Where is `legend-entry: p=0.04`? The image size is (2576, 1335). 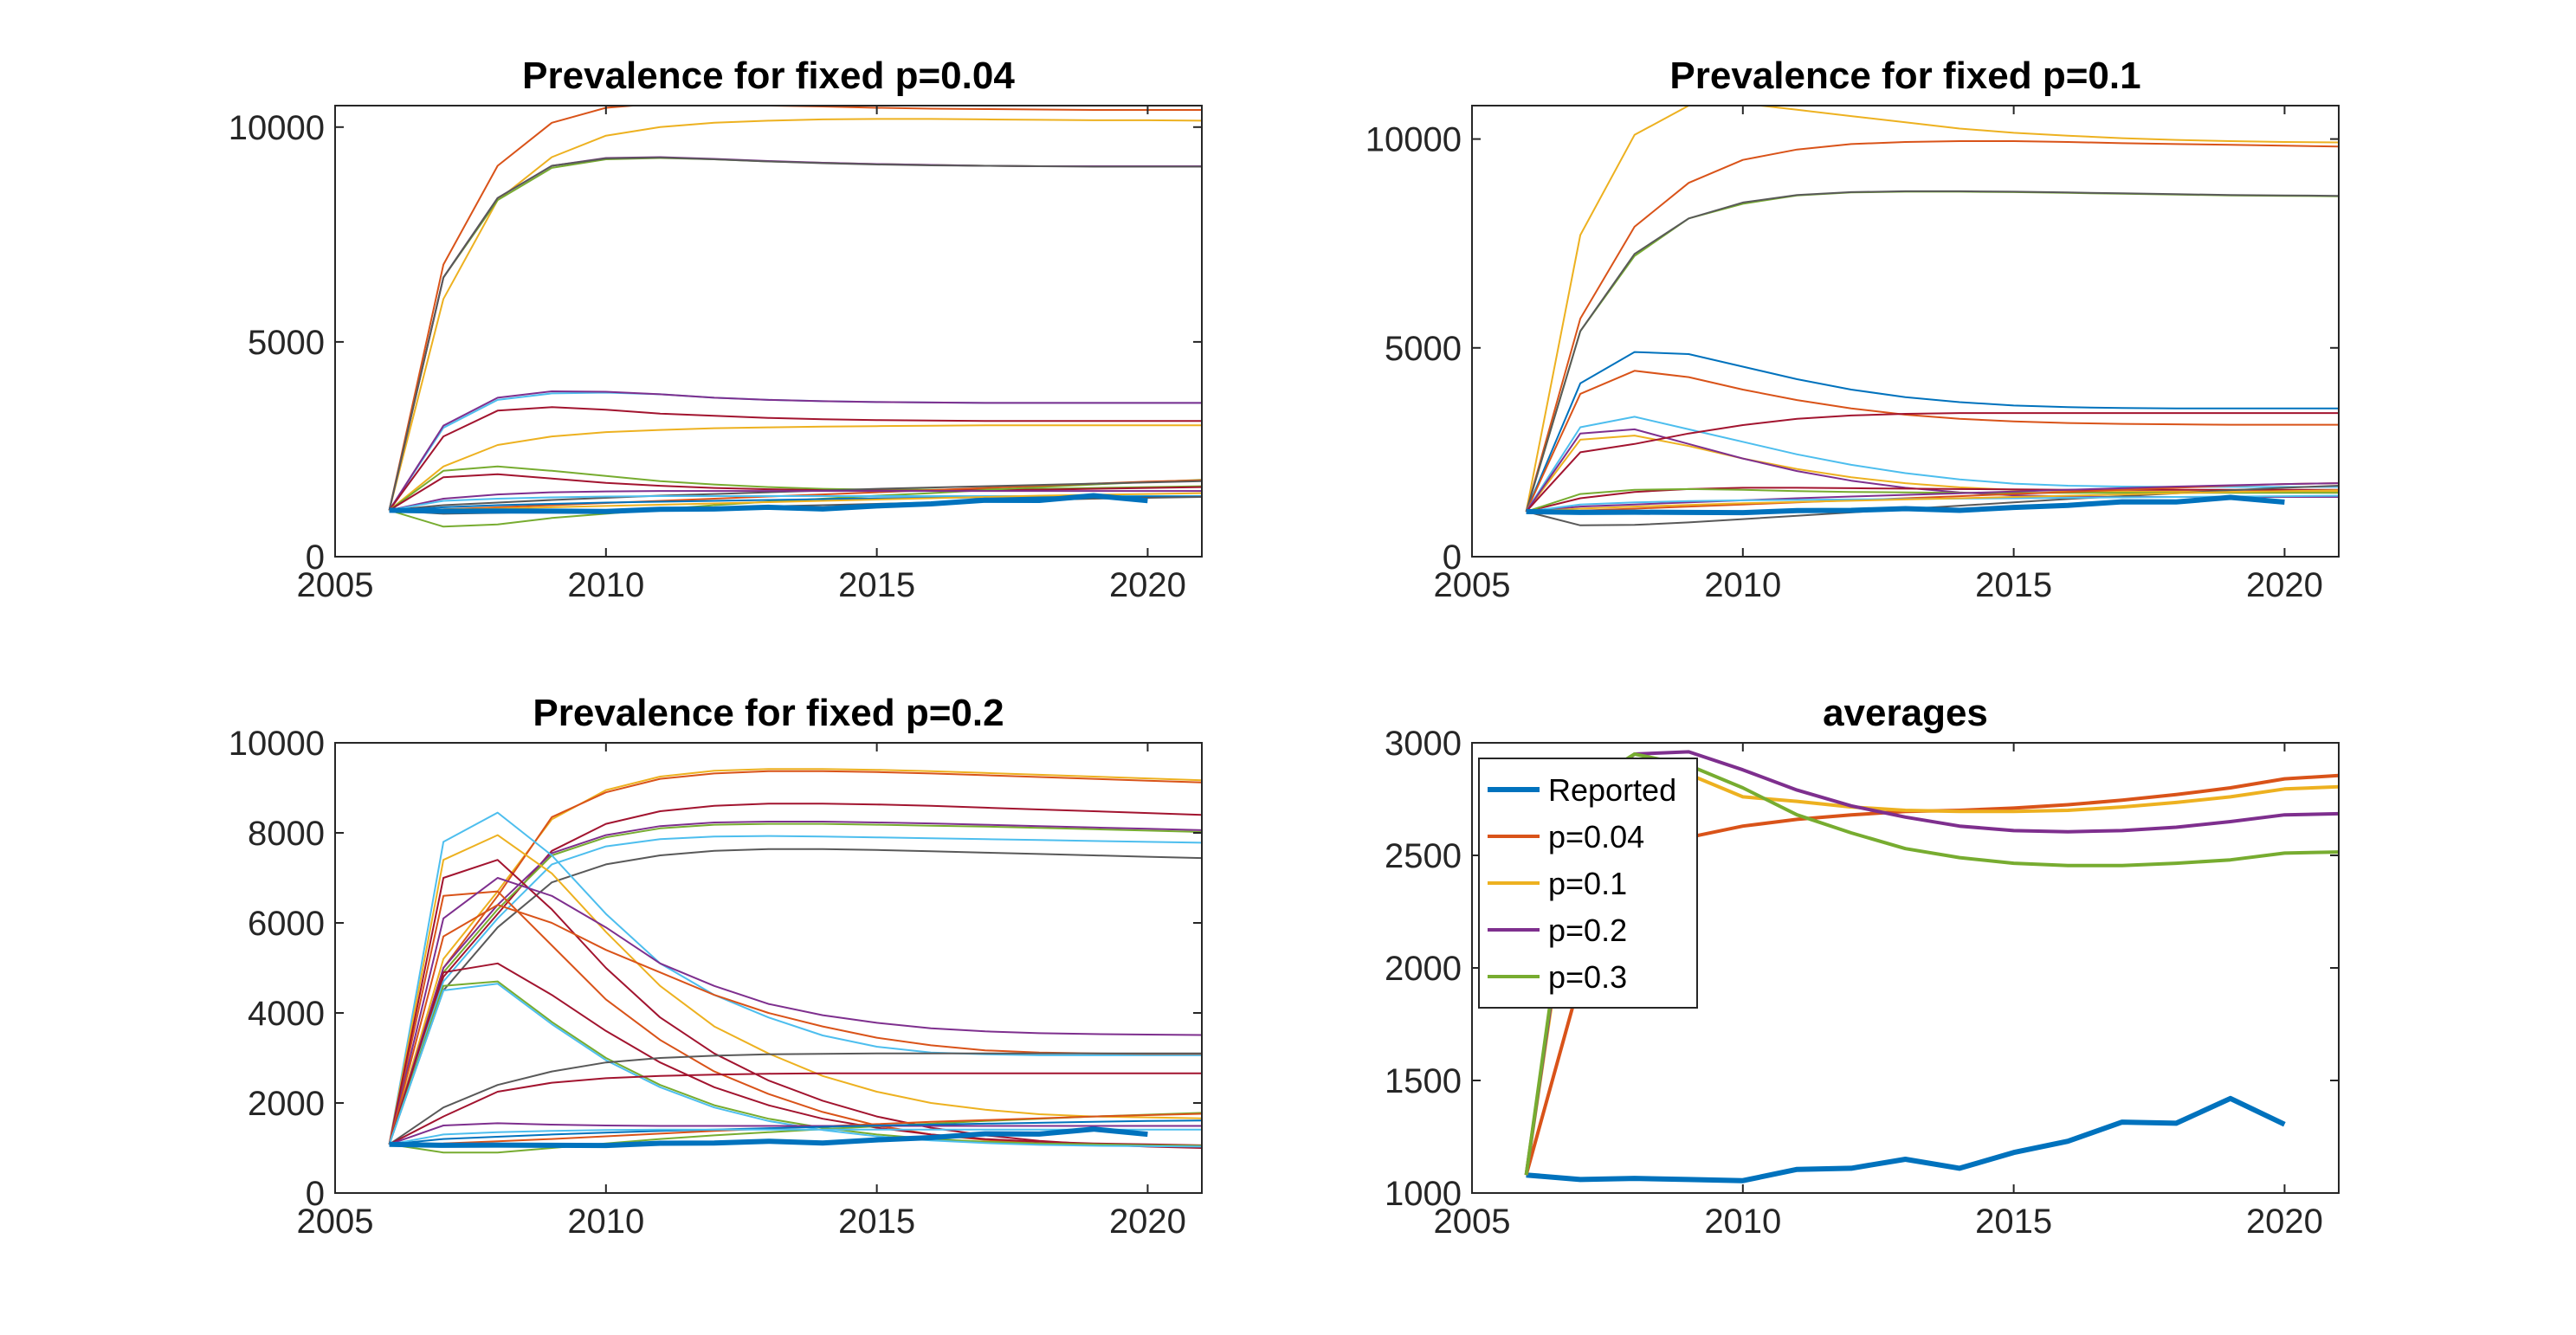 legend-entry: p=0.04 is located at coordinates (1596, 837).